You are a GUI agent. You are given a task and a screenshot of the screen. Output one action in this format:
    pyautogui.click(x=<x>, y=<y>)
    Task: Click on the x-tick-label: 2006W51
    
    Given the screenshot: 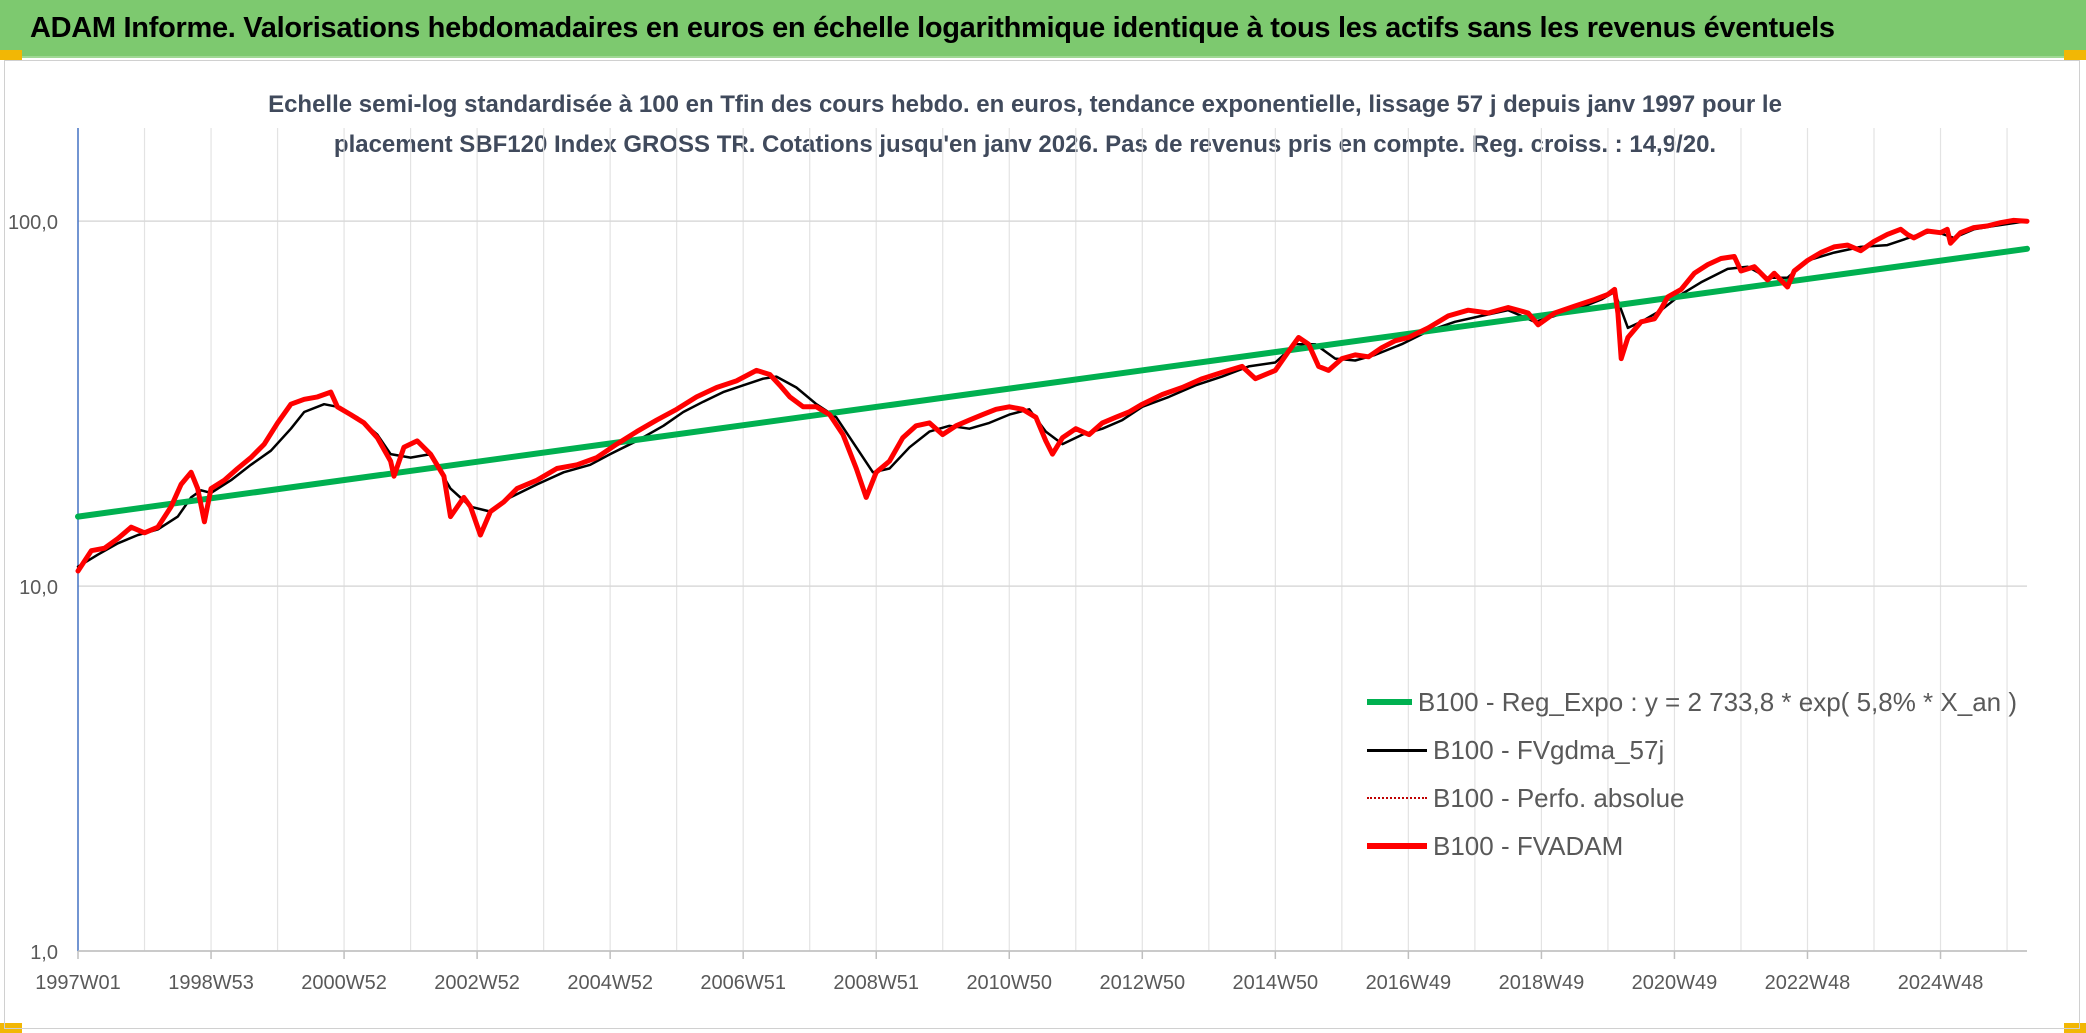 What is the action you would take?
    pyautogui.click(x=743, y=983)
    